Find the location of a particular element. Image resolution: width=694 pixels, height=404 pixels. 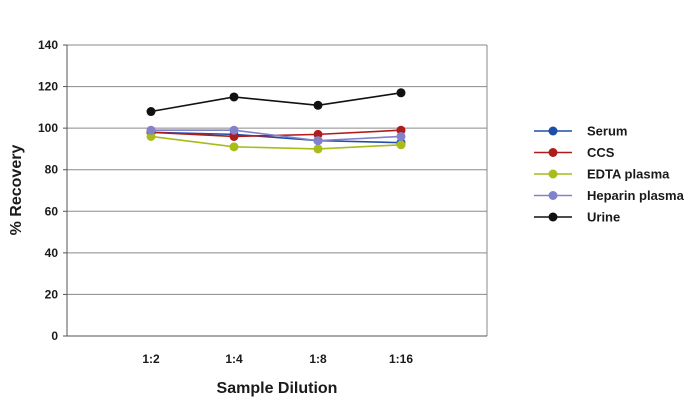

series-urine is located at coordinates (276, 102).